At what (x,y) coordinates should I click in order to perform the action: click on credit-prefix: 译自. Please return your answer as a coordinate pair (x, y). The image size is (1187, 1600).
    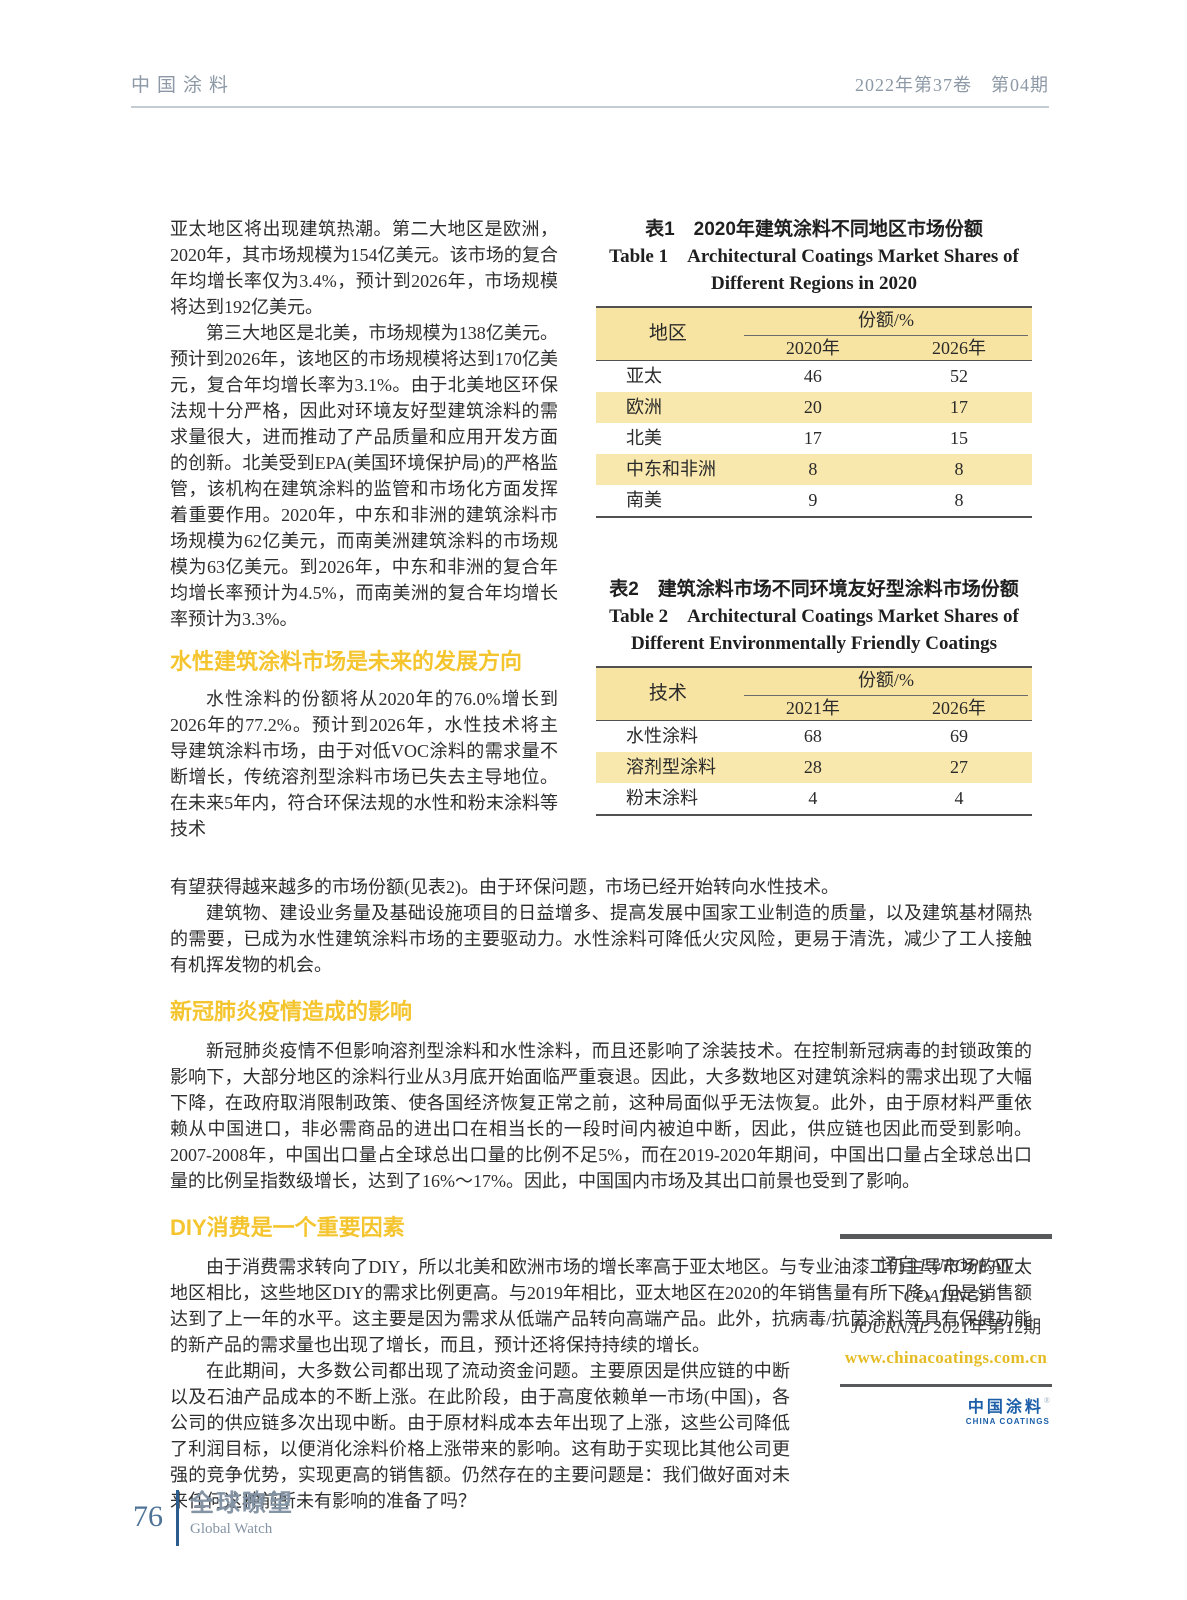
    Looking at the image, I should click on (899, 1265).